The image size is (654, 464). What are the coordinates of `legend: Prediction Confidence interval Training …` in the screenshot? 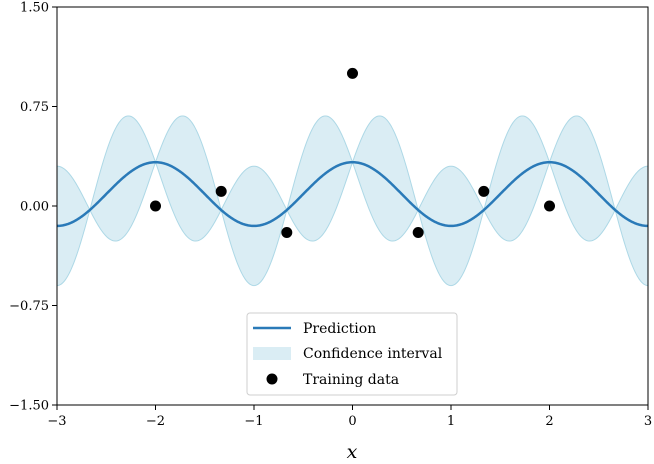 It's located at (352, 354).